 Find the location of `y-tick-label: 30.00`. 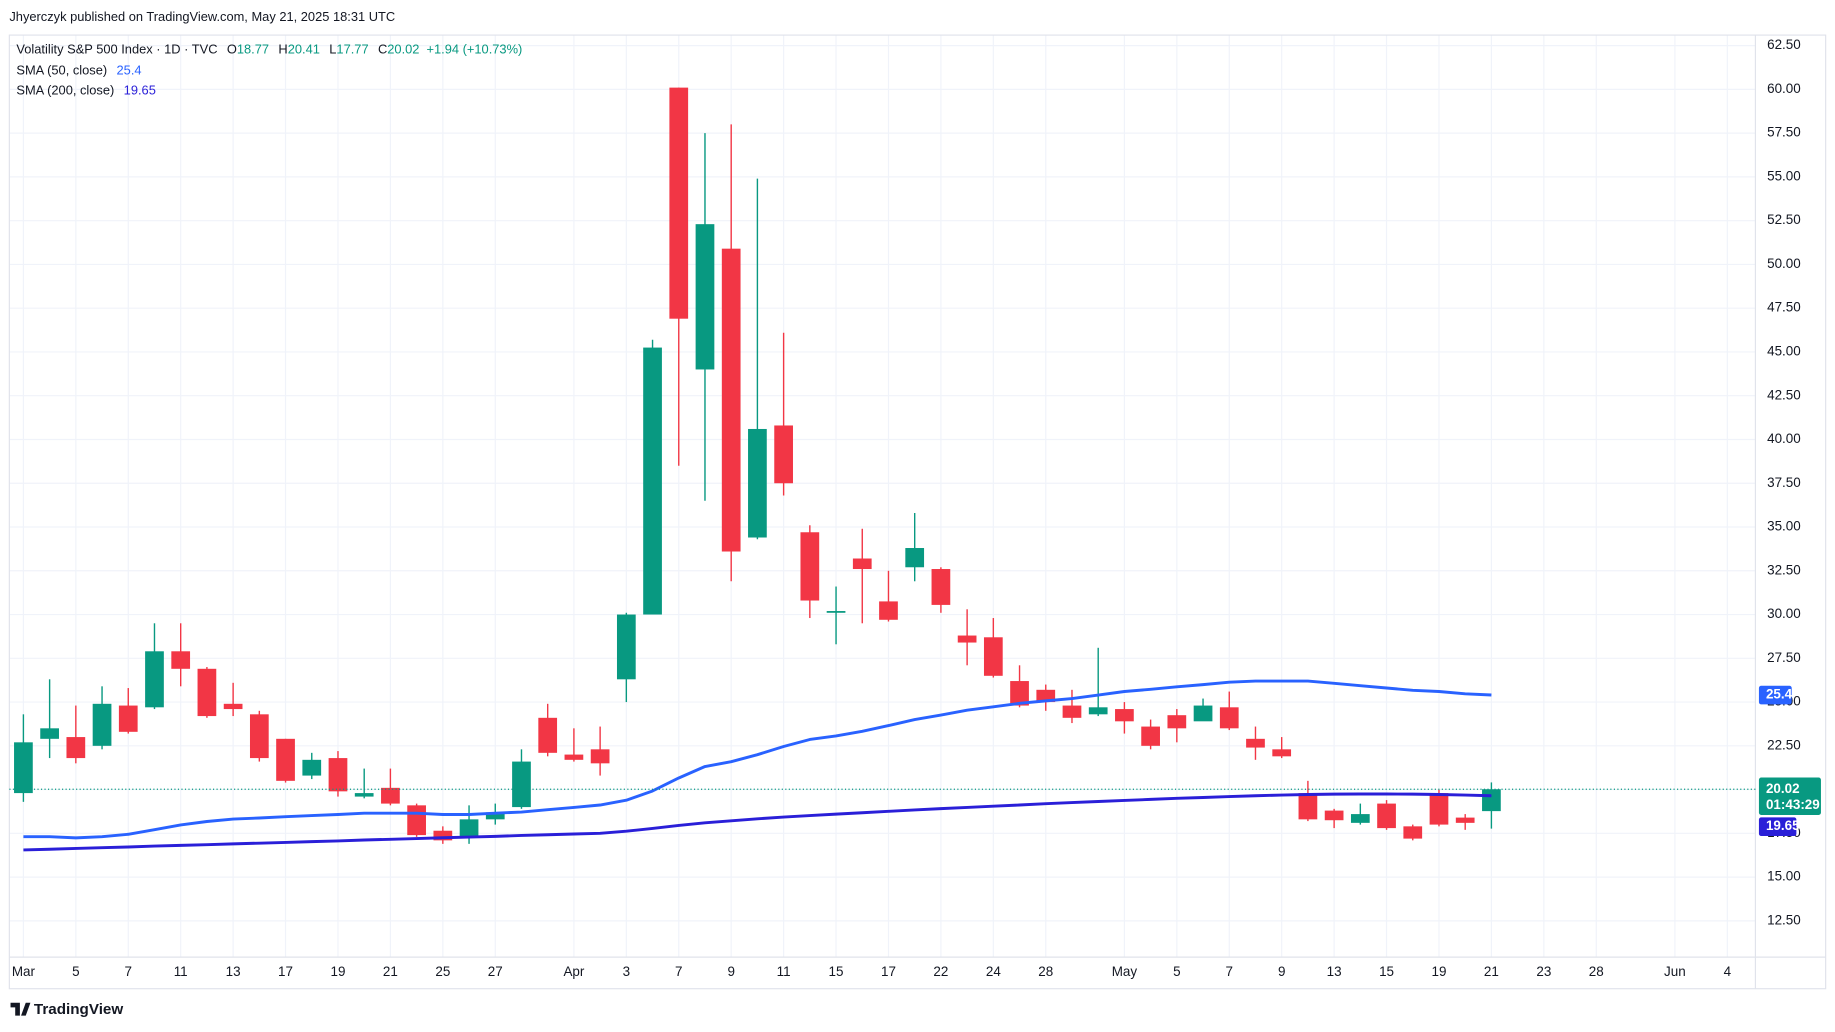

y-tick-label: 30.00 is located at coordinates (1784, 613).